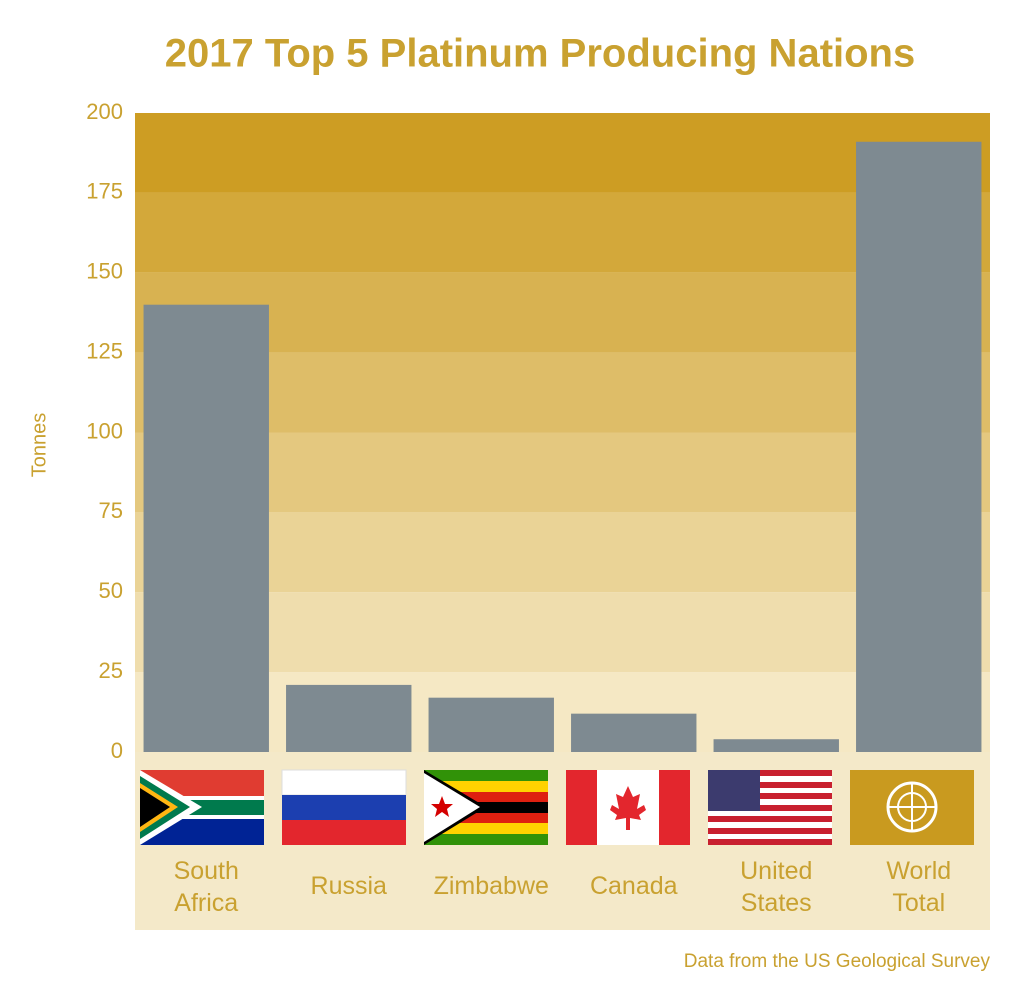 This screenshot has width=1024, height=999. Describe the element at coordinates (206, 887) in the screenshot. I see `x-tick-label: South Africa` at that location.